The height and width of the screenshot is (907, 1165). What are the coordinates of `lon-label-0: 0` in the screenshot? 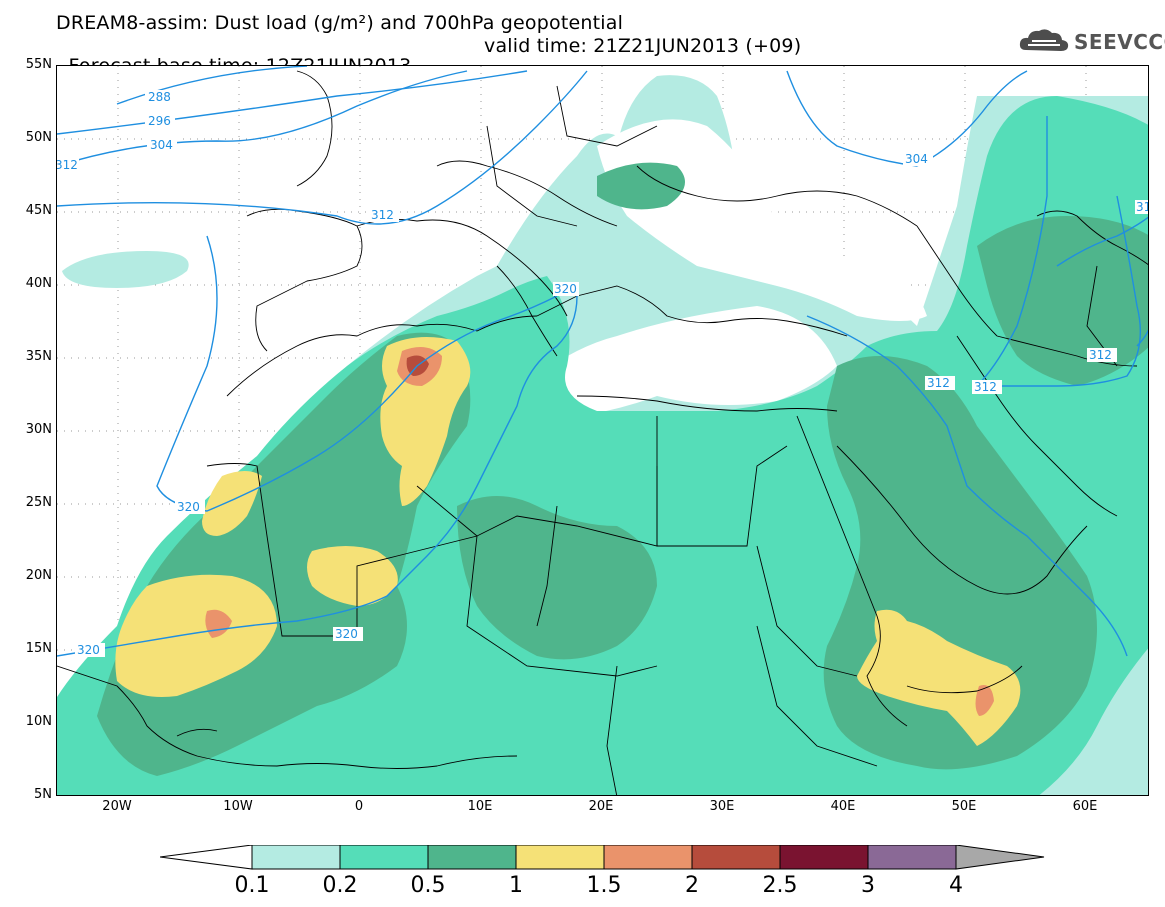 It's located at (359, 806).